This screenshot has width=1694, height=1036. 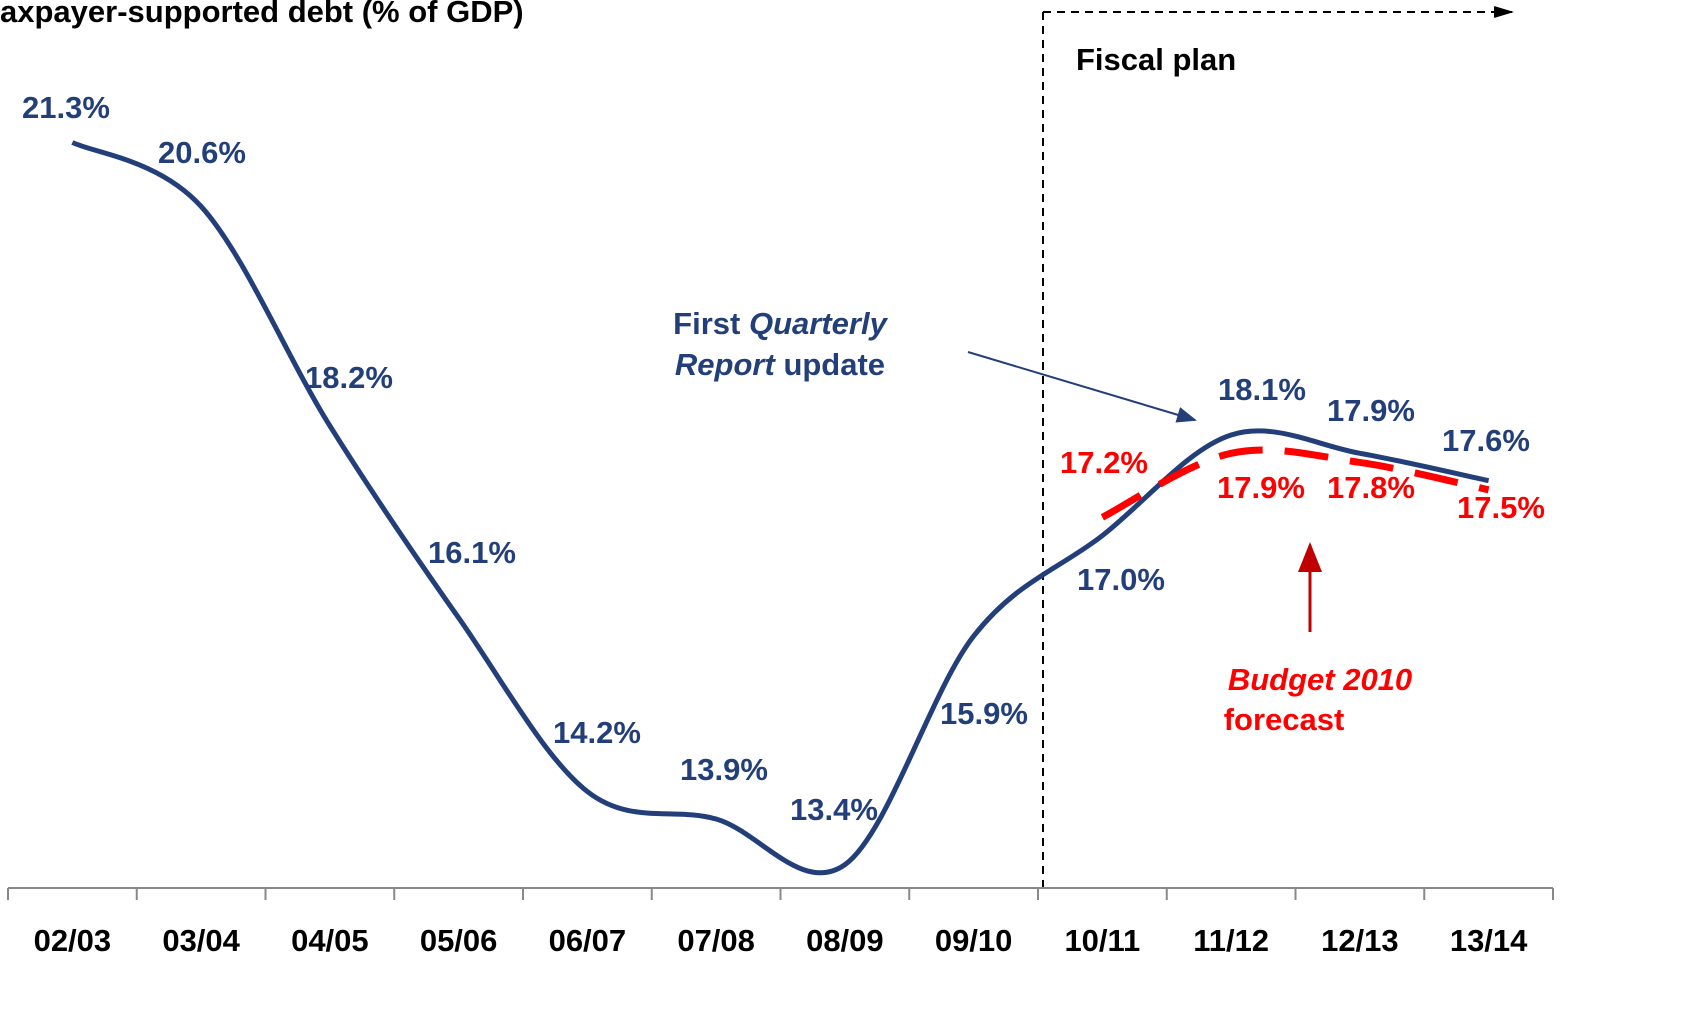 What do you see at coordinates (716, 940) in the screenshot?
I see `x-tick-label: 07/08` at bounding box center [716, 940].